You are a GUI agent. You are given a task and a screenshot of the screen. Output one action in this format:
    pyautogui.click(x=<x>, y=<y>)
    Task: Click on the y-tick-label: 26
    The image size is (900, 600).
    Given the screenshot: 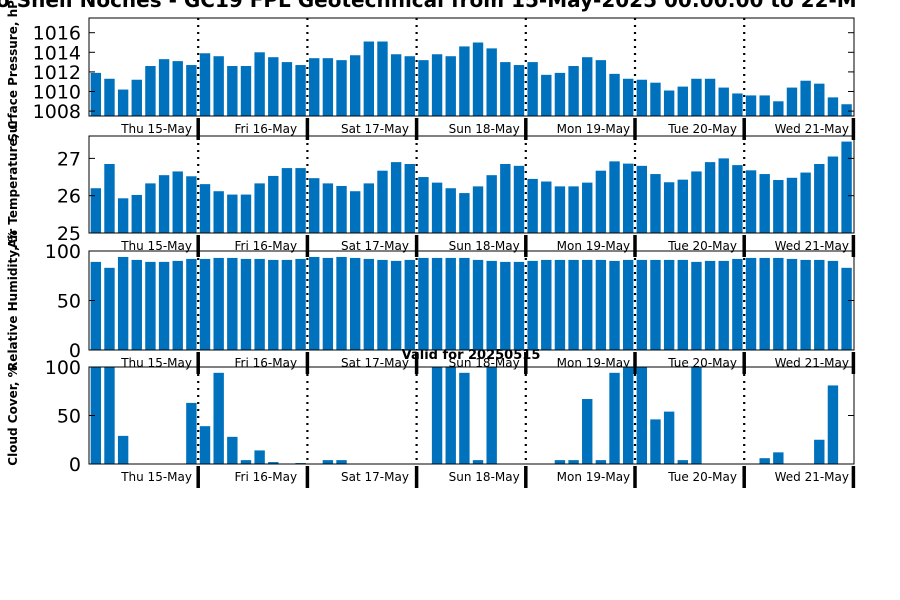 What is the action you would take?
    pyautogui.click(x=69, y=197)
    